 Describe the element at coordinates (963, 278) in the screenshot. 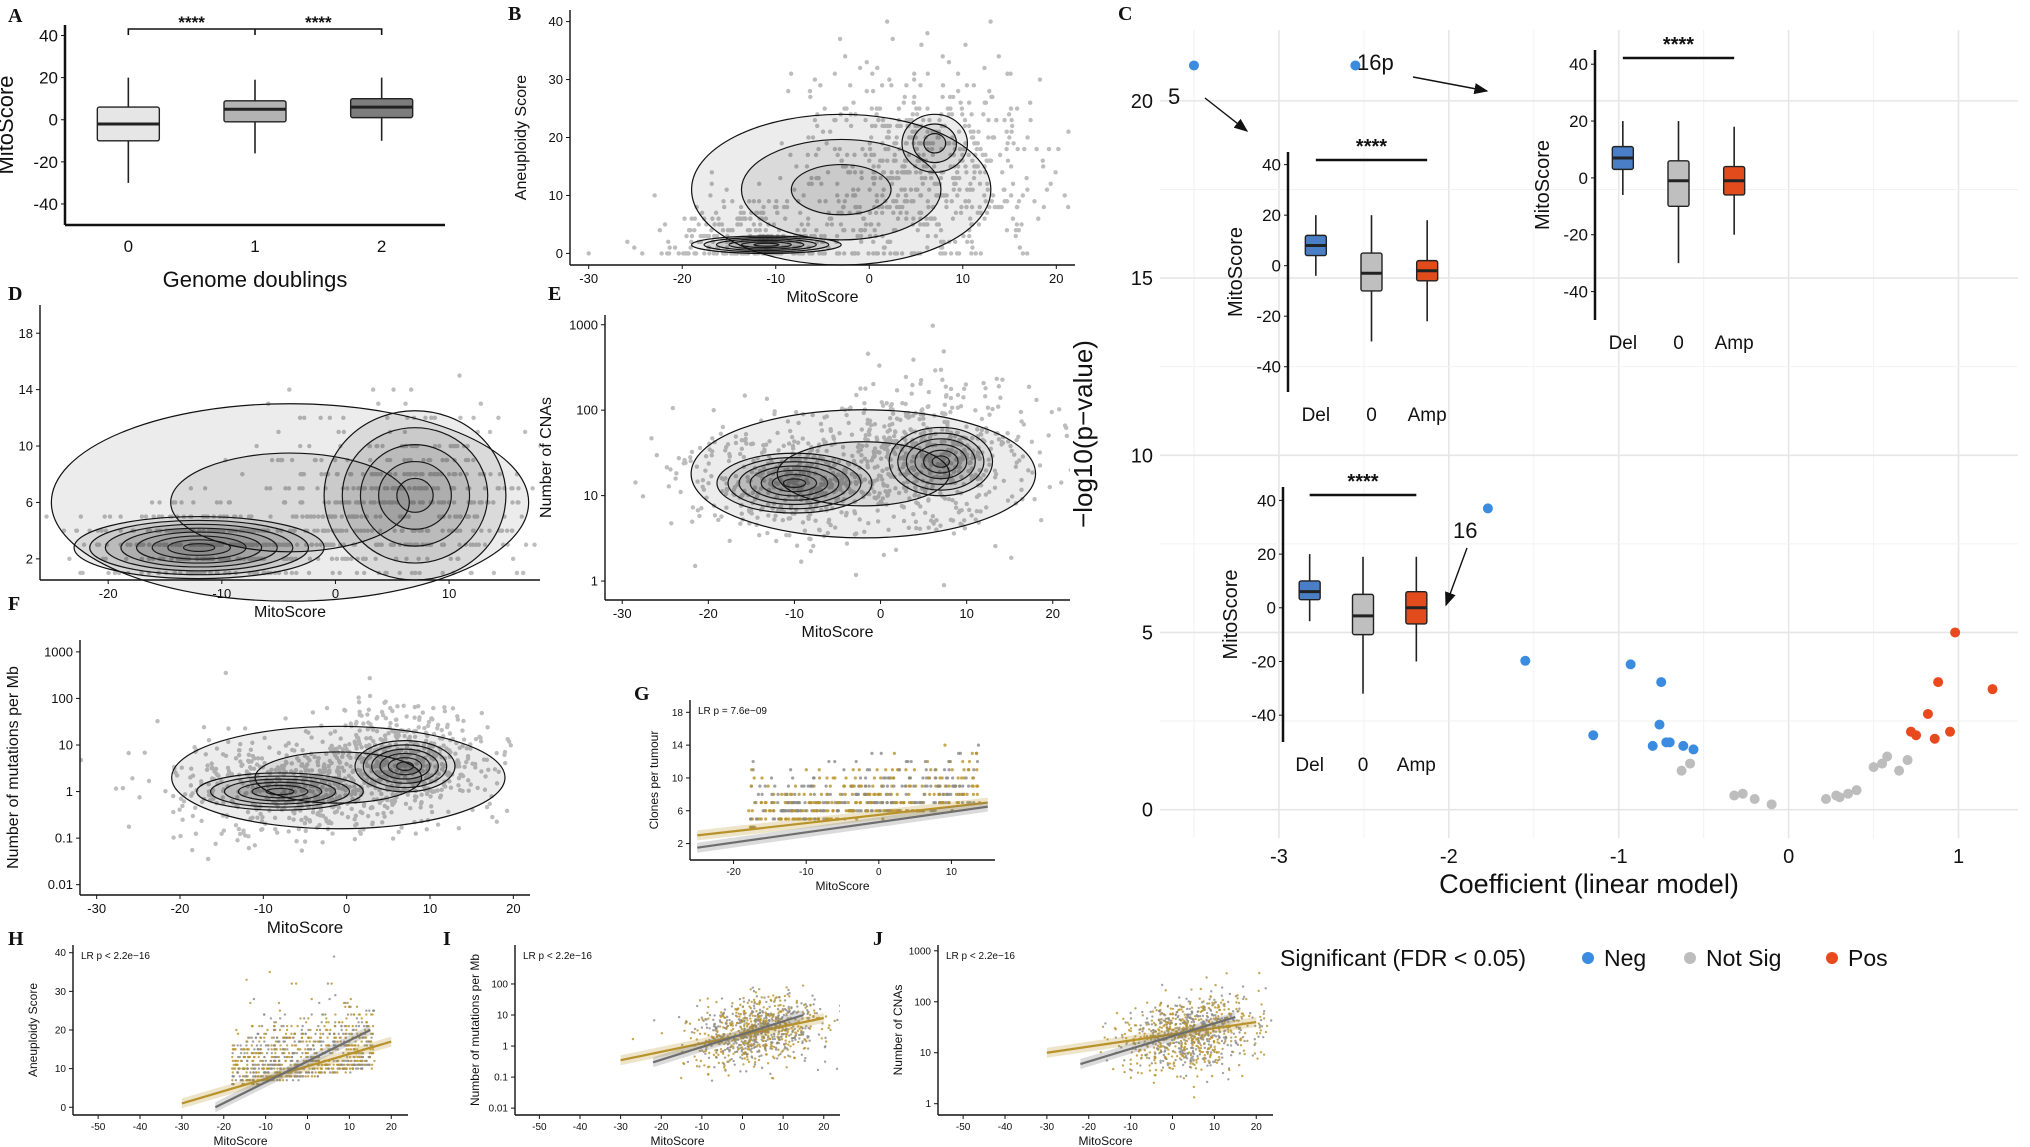

I see `x-tick-label: 10` at that location.